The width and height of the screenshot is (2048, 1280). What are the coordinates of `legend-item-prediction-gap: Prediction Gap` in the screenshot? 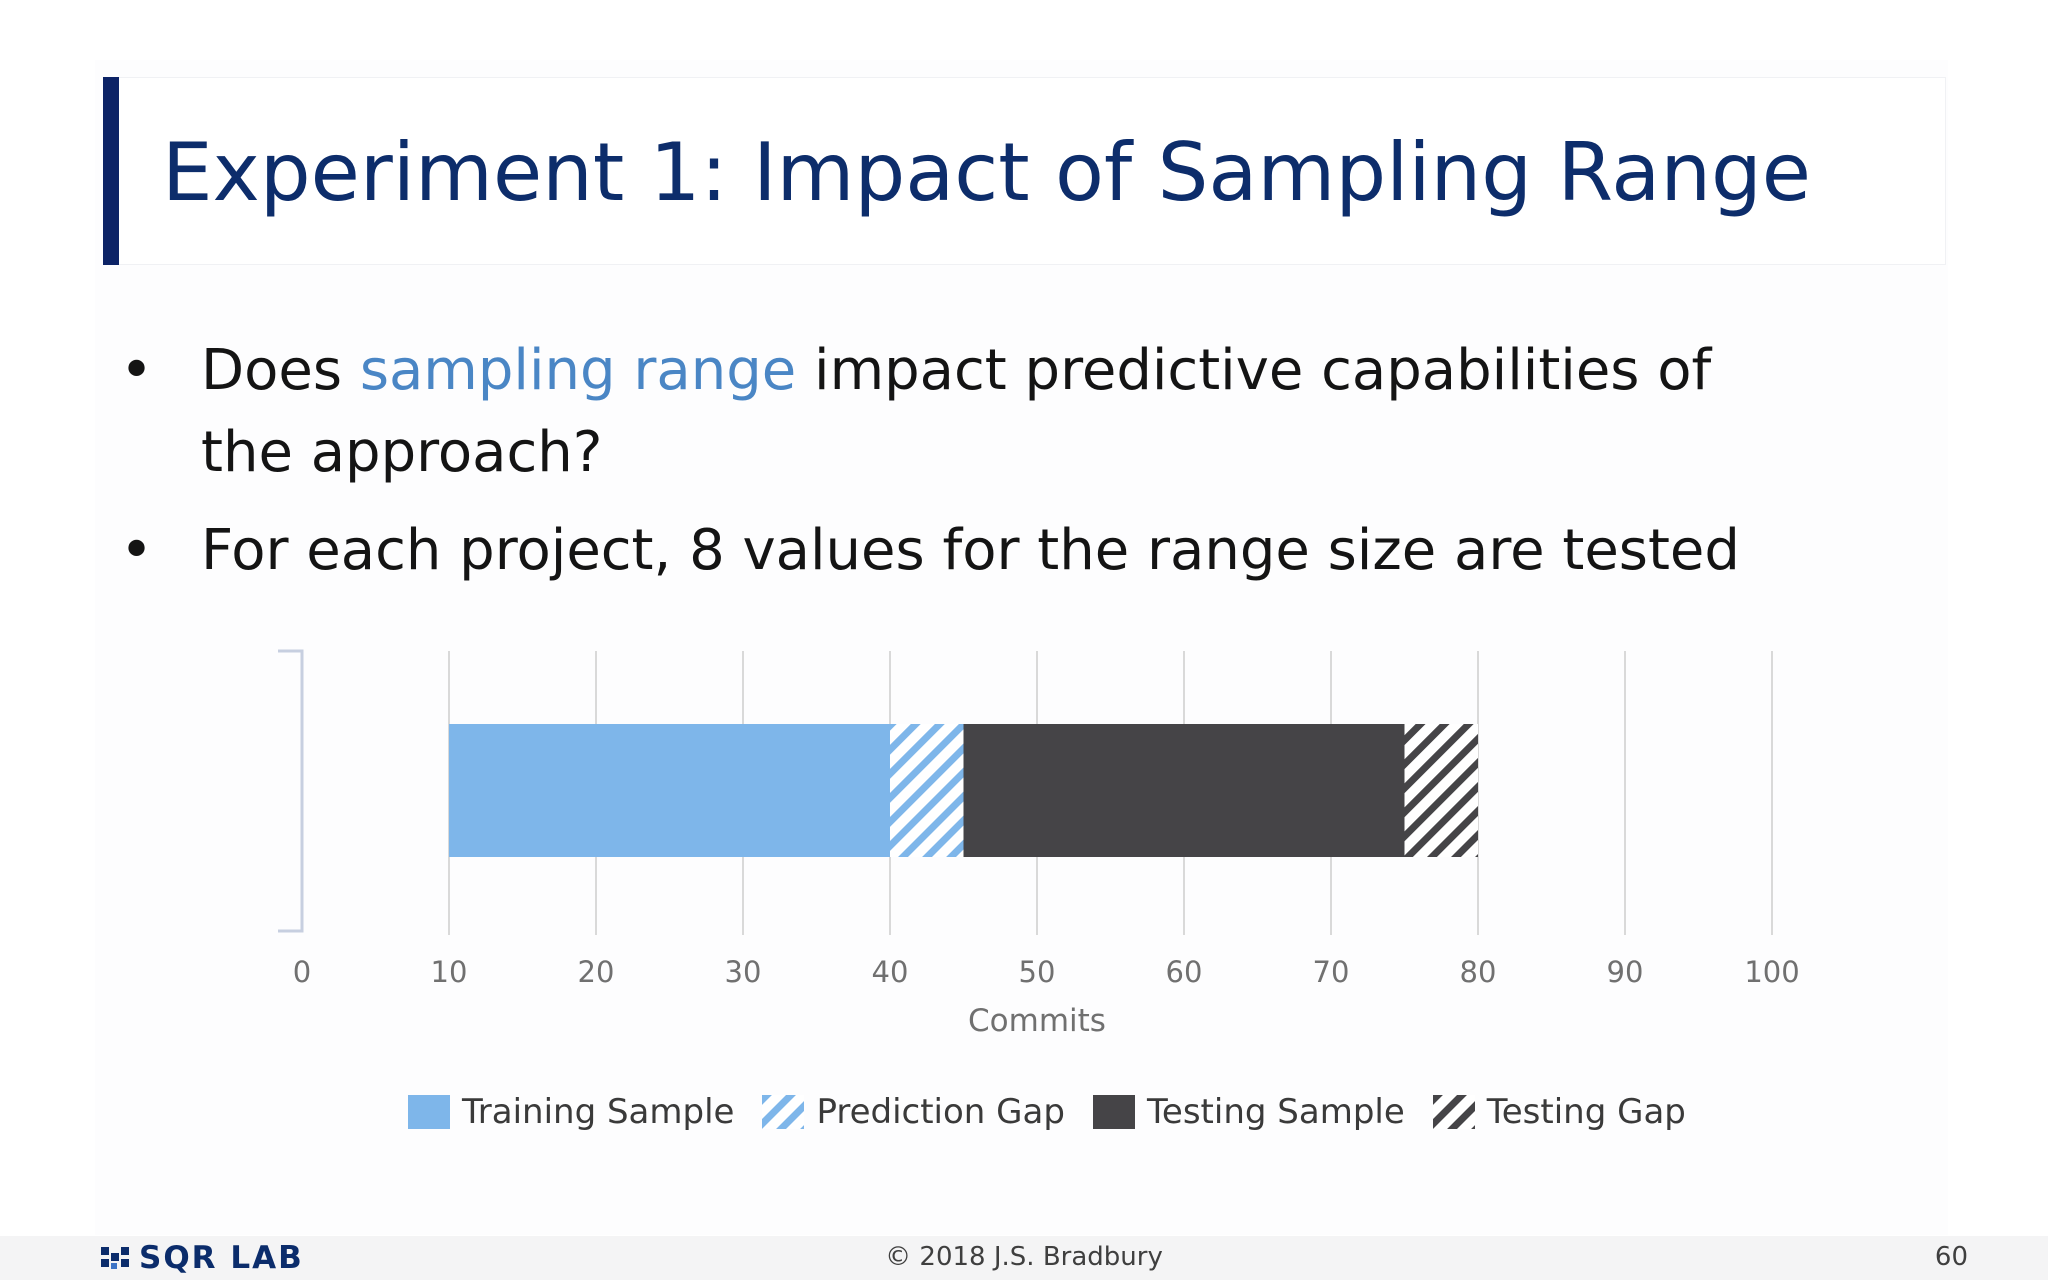 It's located at (913, 1112).